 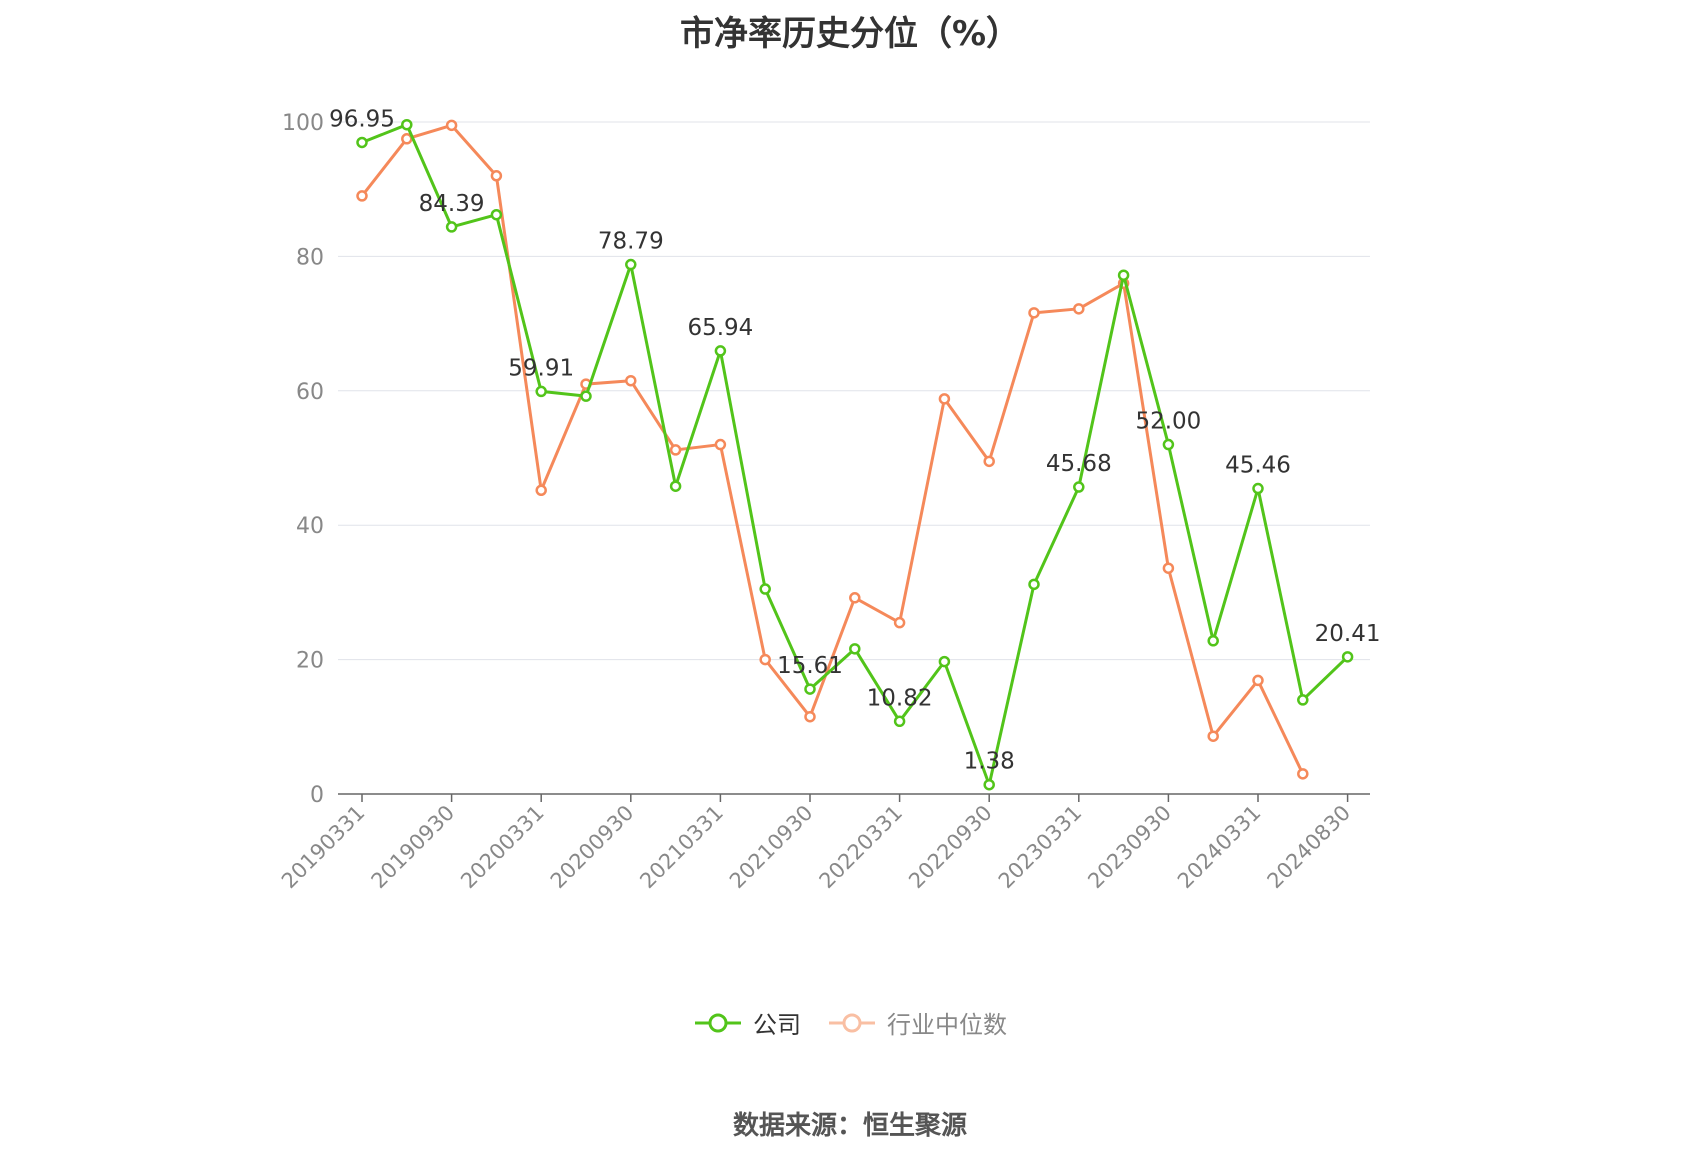 I want to click on legend-industry-marker, so click(x=852, y=1022).